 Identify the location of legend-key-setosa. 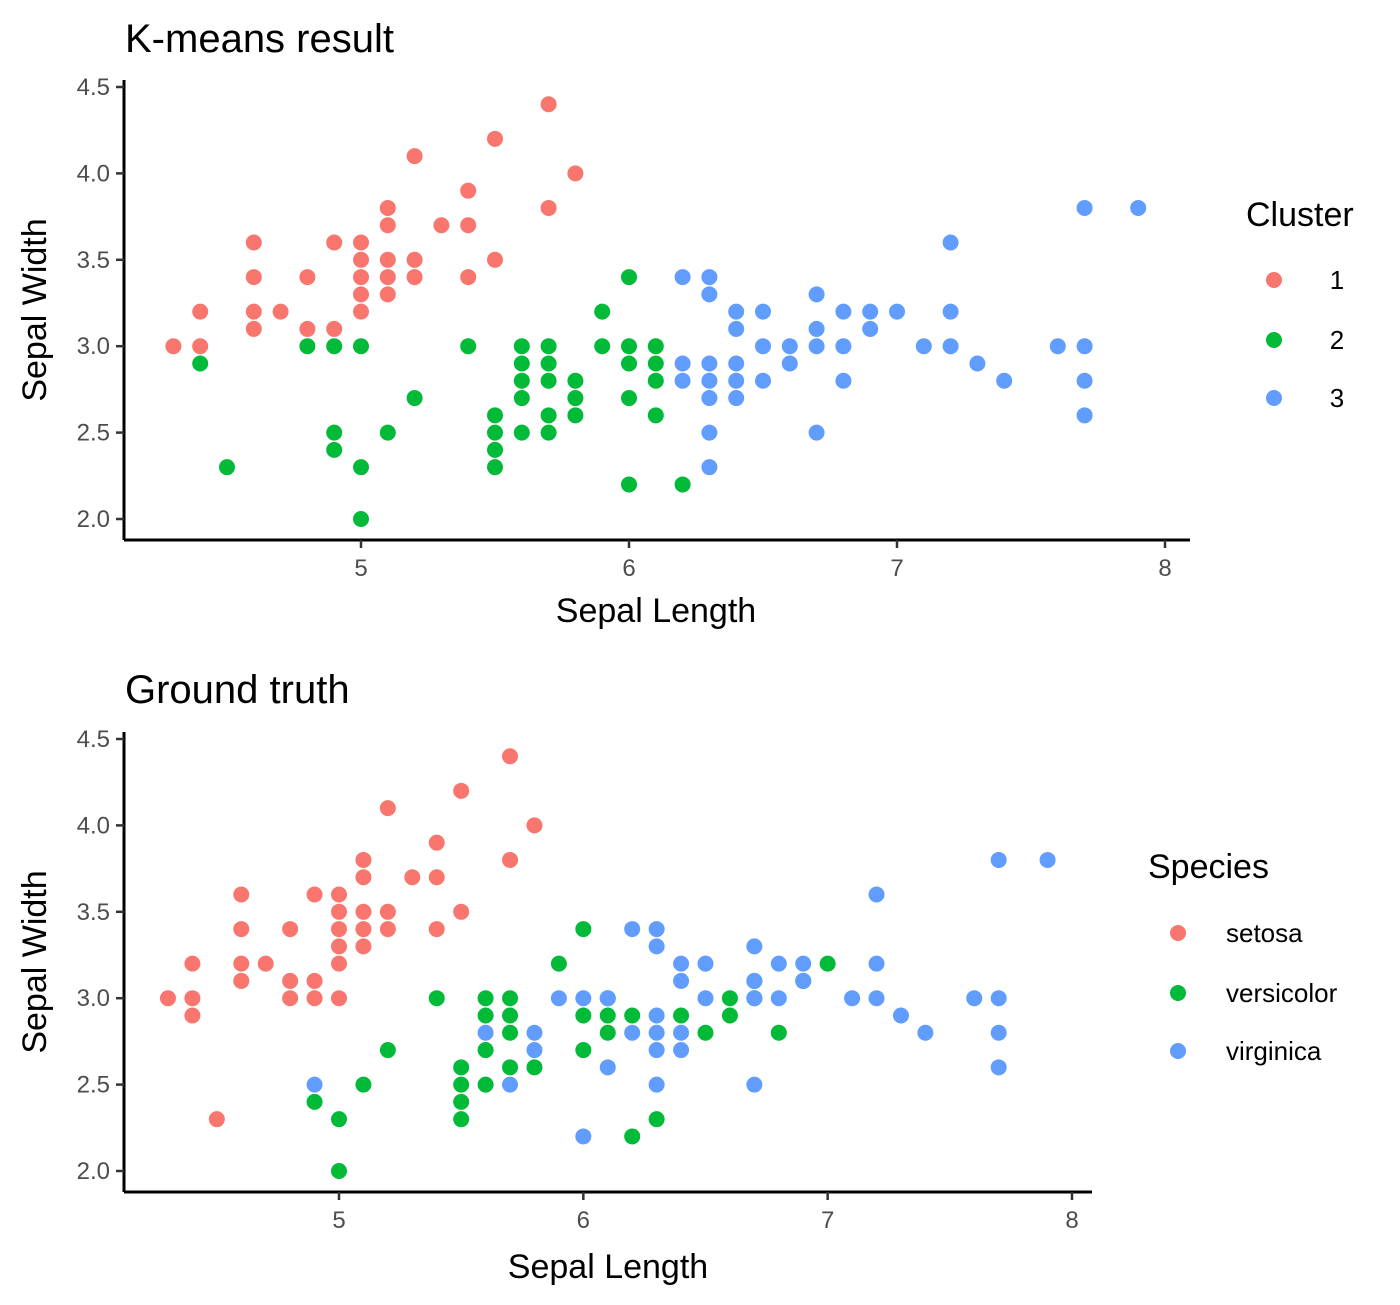
(1178, 933).